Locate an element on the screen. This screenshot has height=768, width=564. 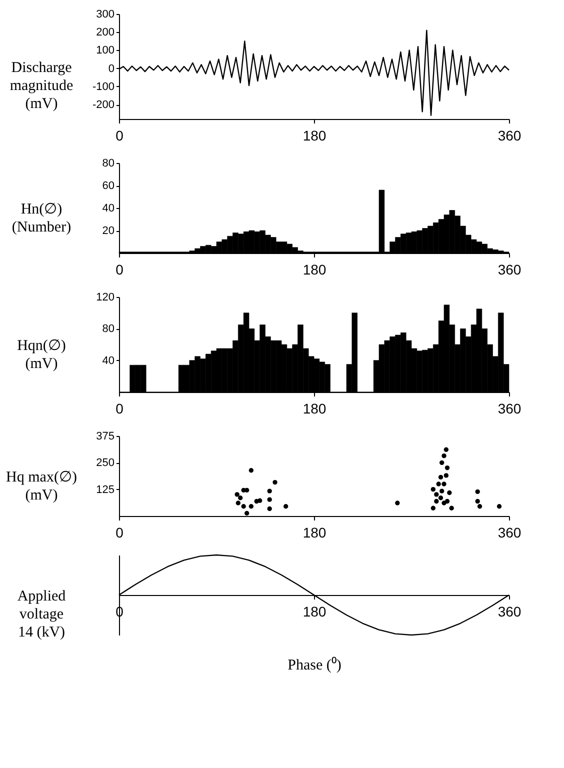
y-tick-label: 20 is located at coordinates (108, 231).